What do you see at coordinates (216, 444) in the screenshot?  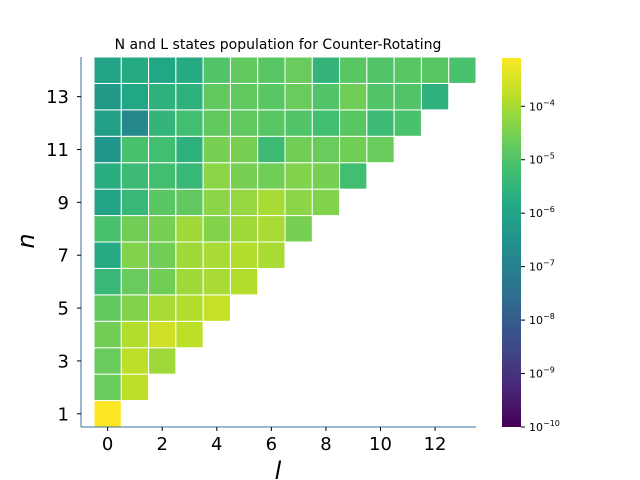 I see `x-tick-label: 4` at bounding box center [216, 444].